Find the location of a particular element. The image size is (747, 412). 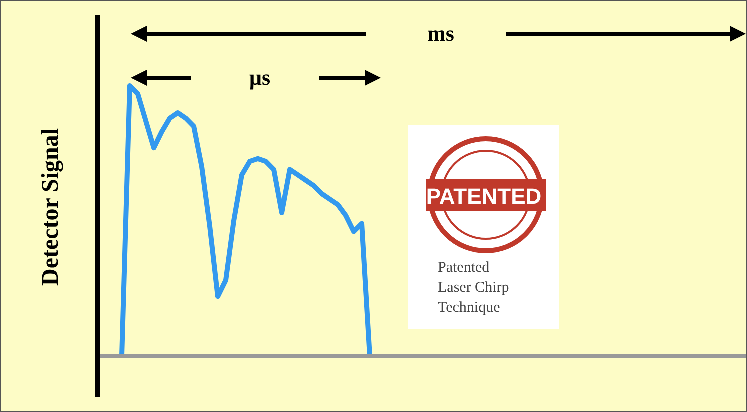

annotation: PATENTED is located at coordinates (484, 197).